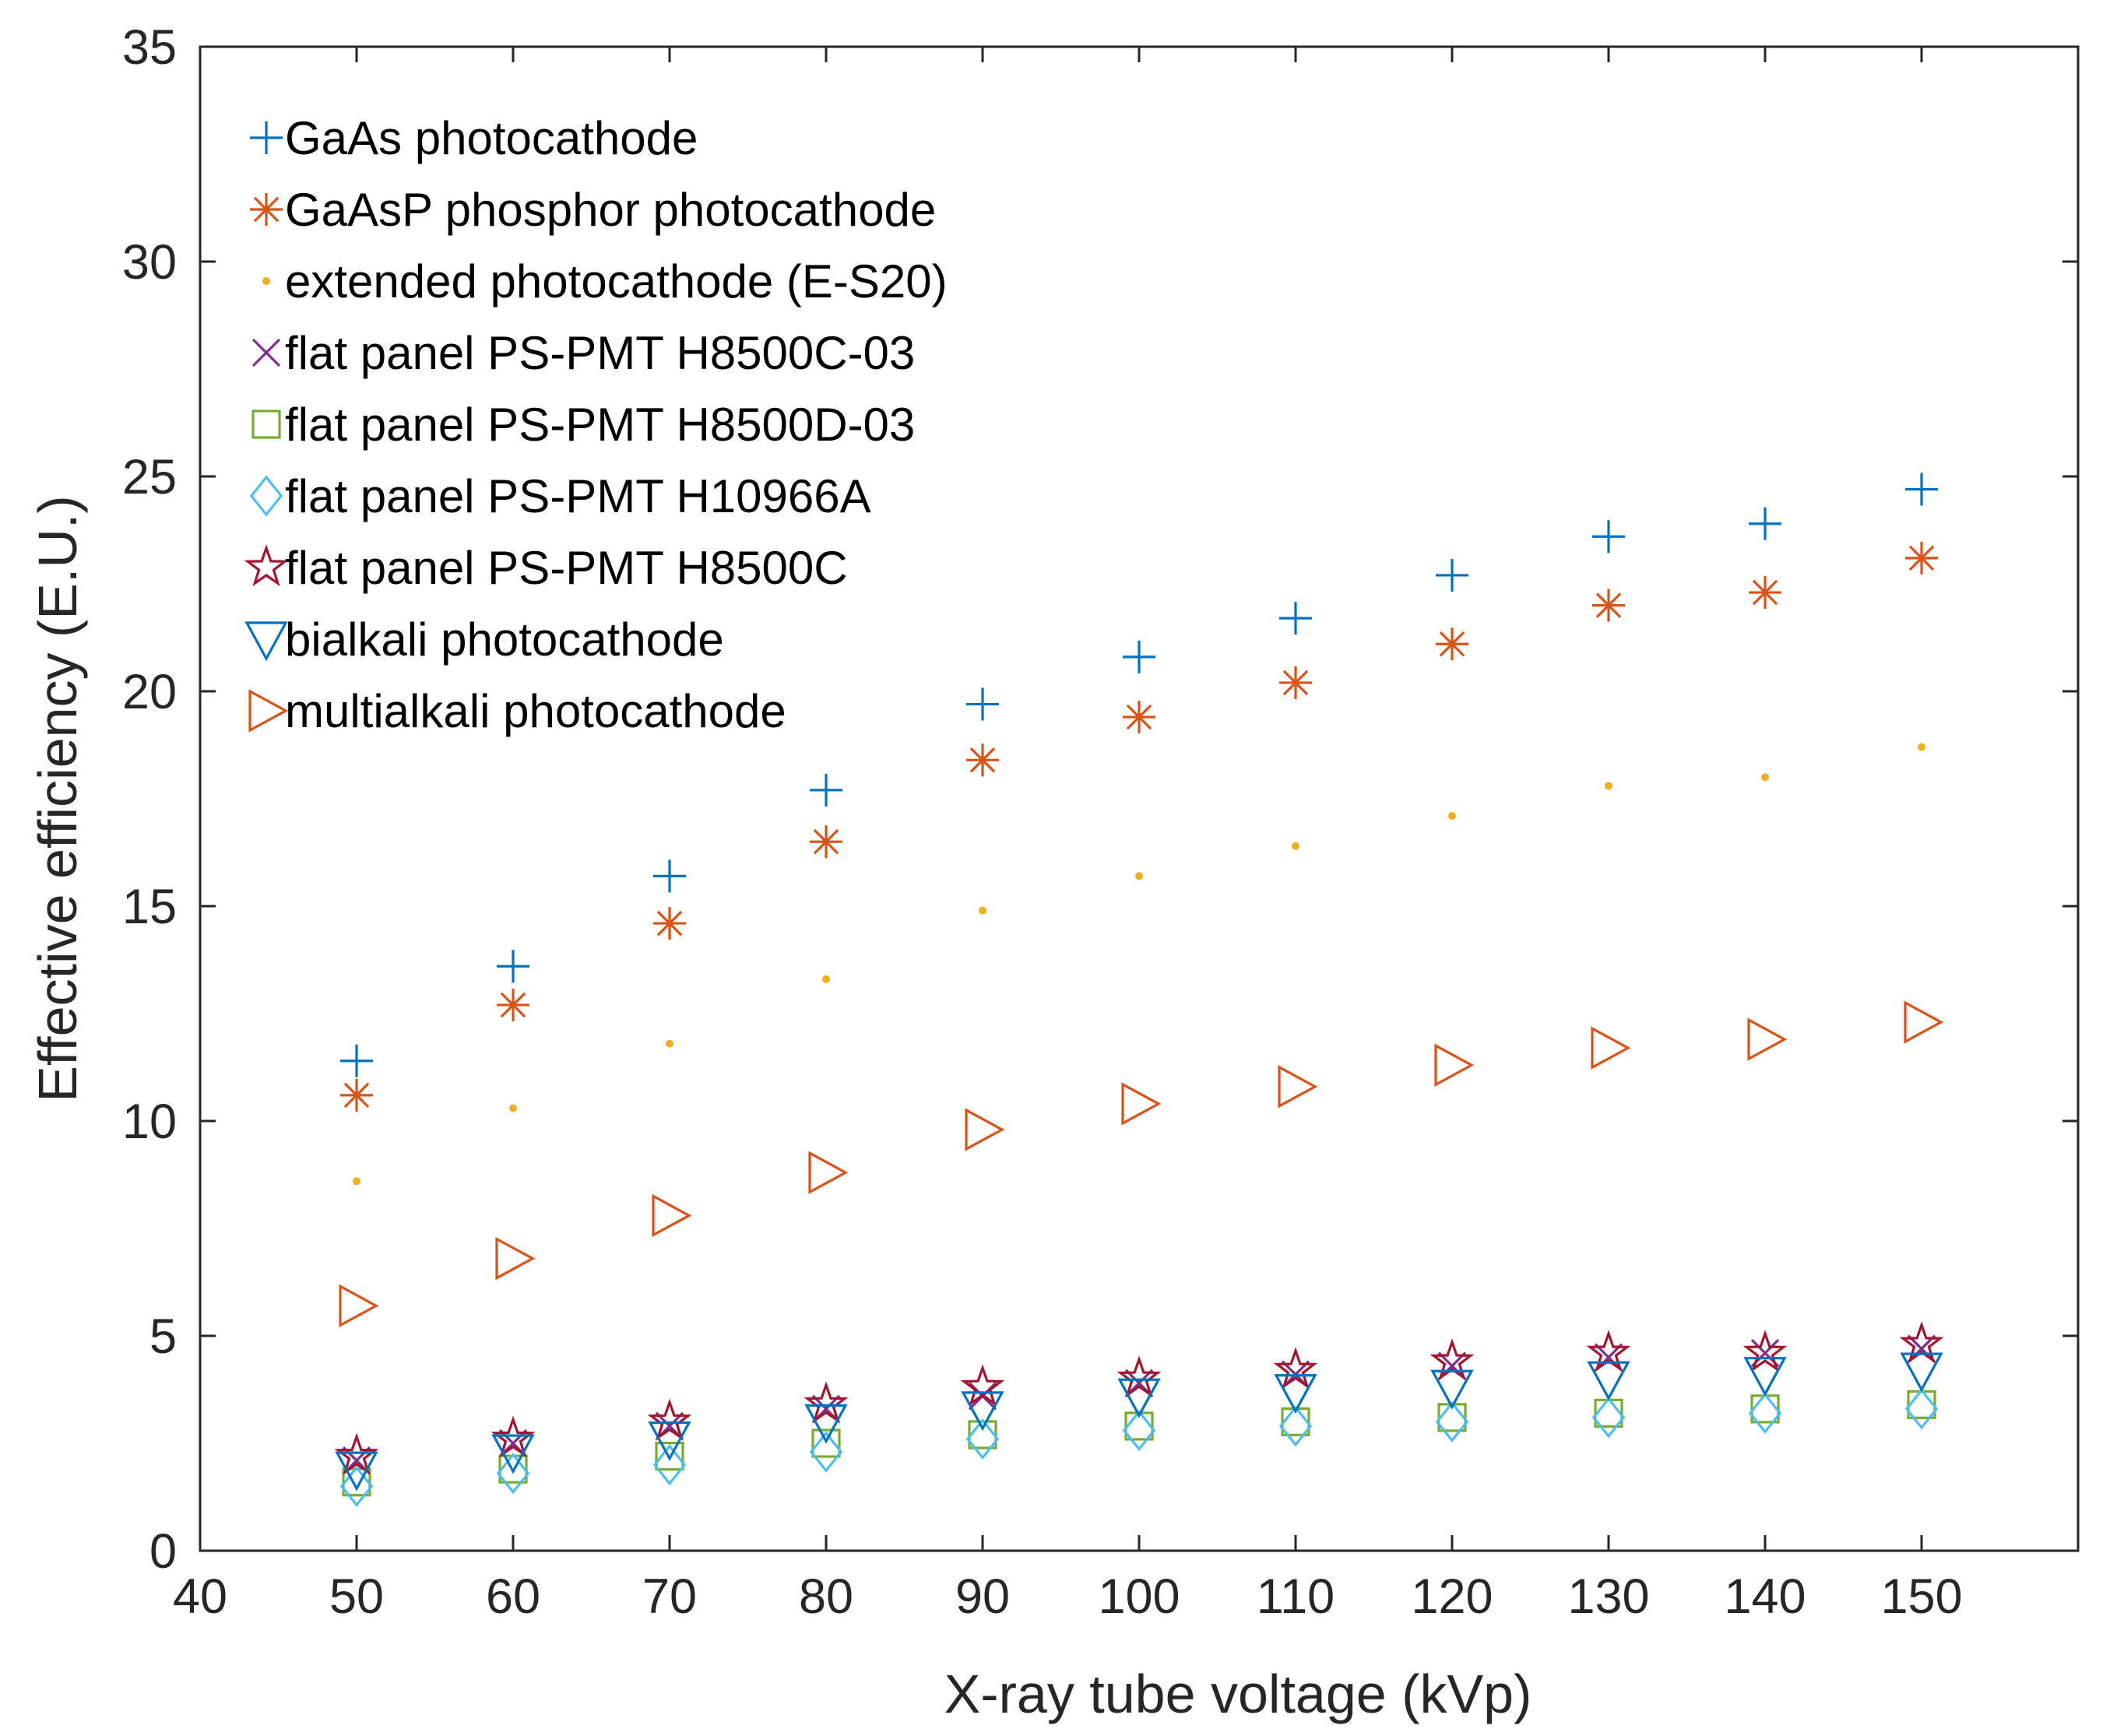  Describe the element at coordinates (600, 353) in the screenshot. I see `legend-label: flat panel PS-PMT H8500C-03` at that location.